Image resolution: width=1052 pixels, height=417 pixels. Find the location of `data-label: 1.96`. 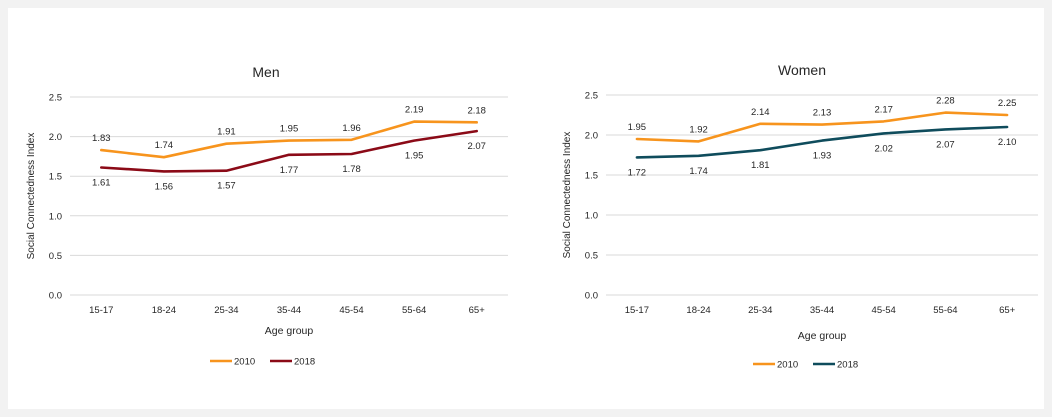

data-label: 1.96 is located at coordinates (351, 128).